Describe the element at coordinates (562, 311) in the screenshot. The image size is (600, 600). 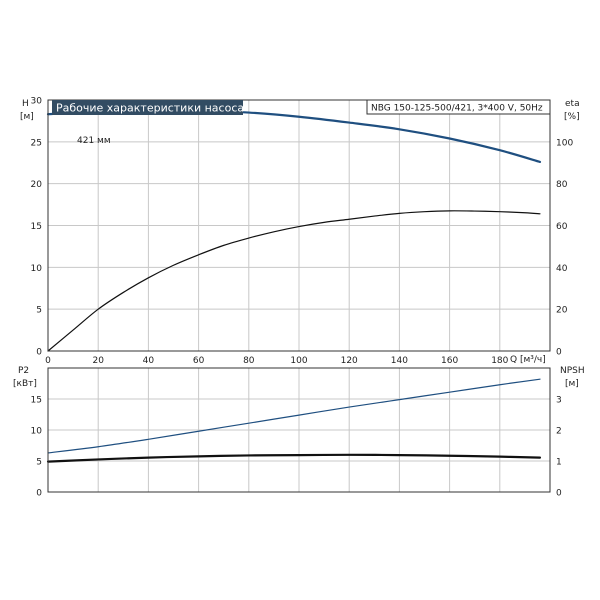
I see `right-tick-label: 20` at that location.